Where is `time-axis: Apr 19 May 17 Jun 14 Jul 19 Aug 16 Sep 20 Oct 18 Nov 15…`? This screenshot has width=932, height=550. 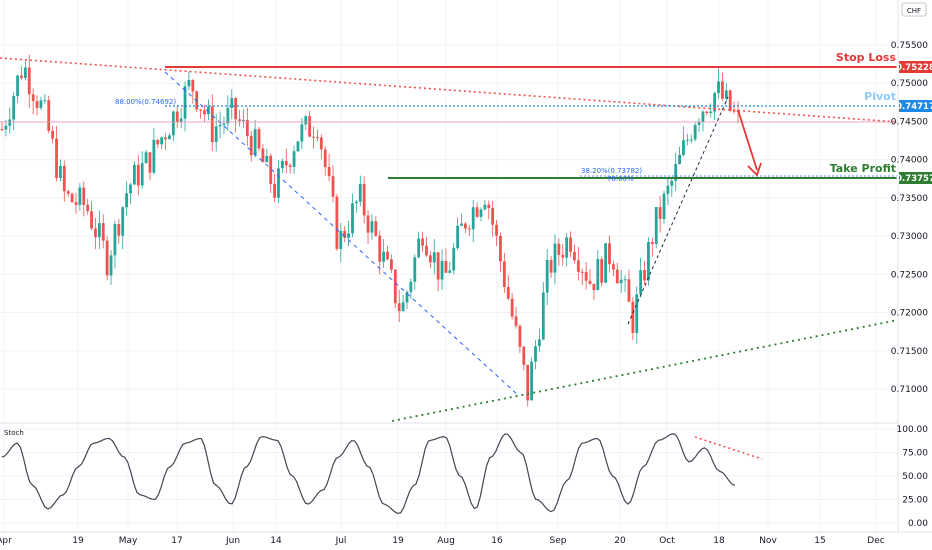 time-axis: Apr 19 May 17 Jun 14 Jul 19 Aug 16 Sep 20 Oct 18 Nov 15… is located at coordinates (466, 538).